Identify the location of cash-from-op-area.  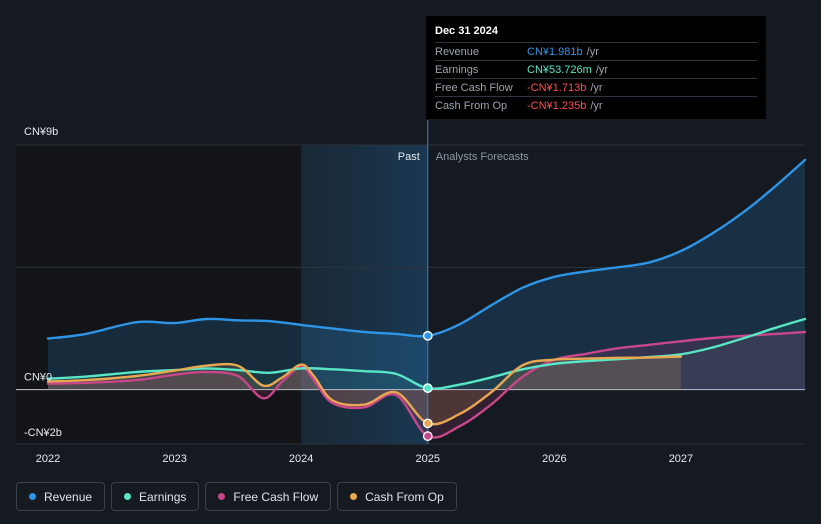
(364, 390).